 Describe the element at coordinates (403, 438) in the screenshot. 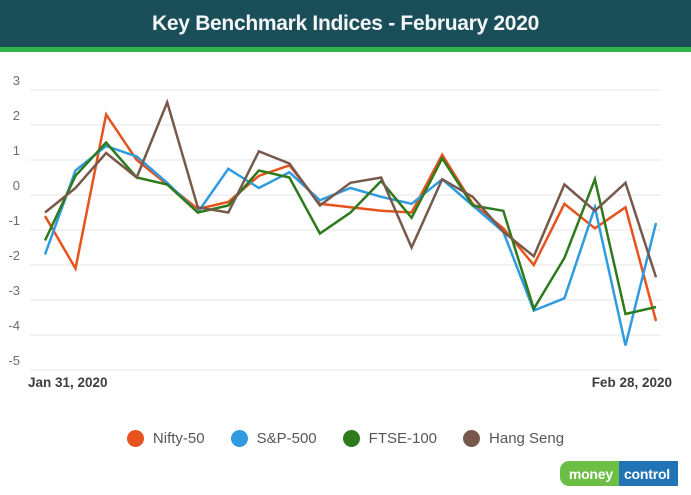

I see `legend-label: FTSE-100` at that location.